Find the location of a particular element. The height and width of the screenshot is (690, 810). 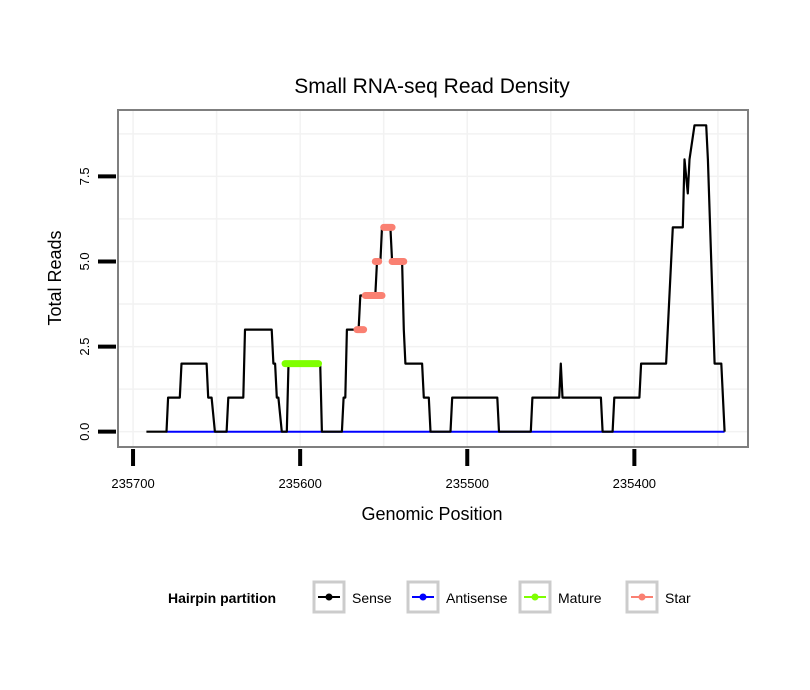

y-axis-title: Total Reads is located at coordinates (55, 277).